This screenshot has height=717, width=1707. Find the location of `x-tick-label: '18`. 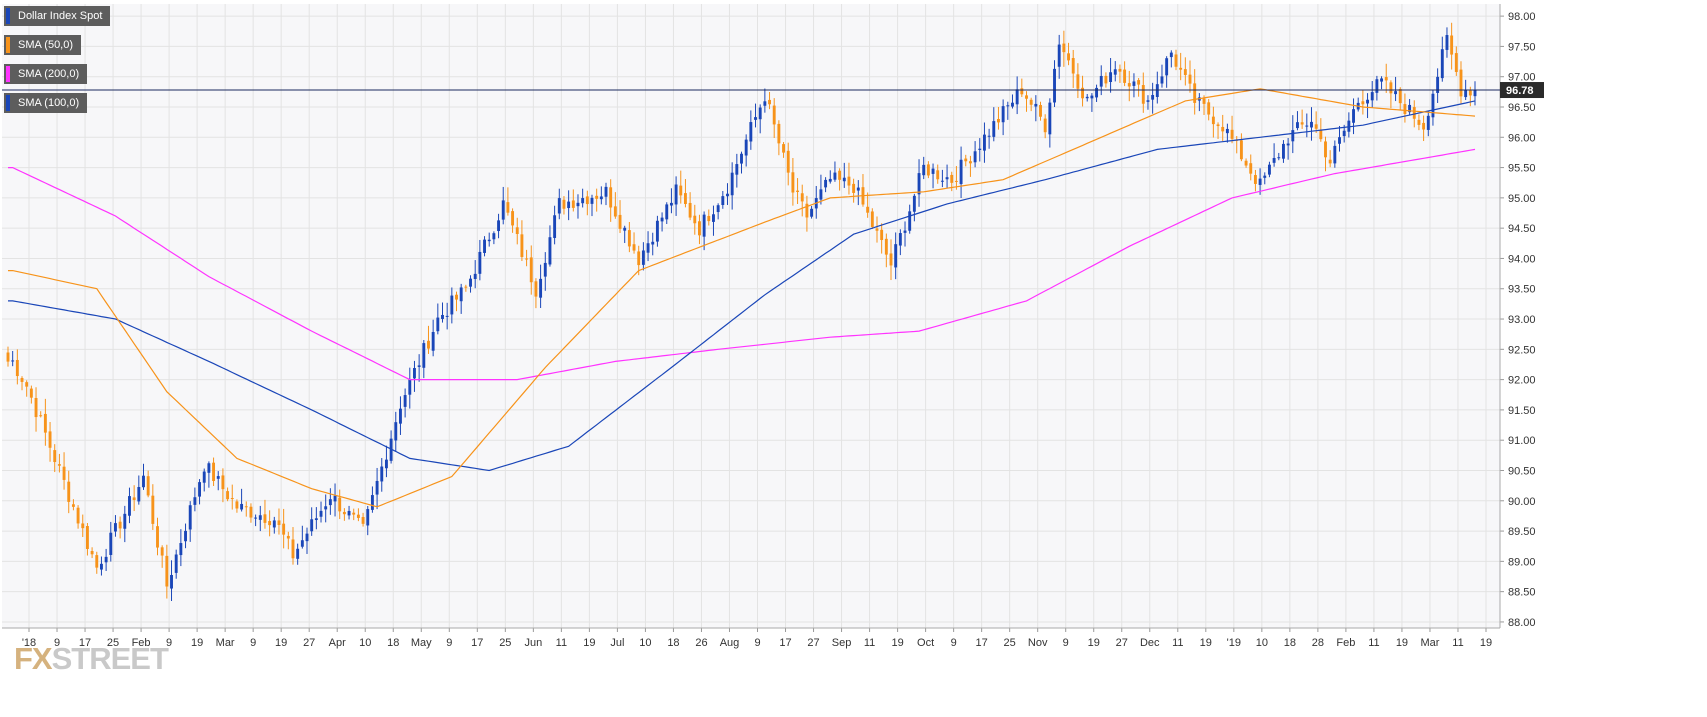

x-tick-label: '18 is located at coordinates (29, 643).